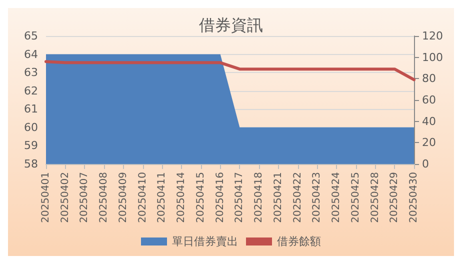 Image resolution: width=462 pixels, height=264 pixels. What do you see at coordinates (200, 197) in the screenshot?
I see `x-tick-label: 20250415` at bounding box center [200, 197].